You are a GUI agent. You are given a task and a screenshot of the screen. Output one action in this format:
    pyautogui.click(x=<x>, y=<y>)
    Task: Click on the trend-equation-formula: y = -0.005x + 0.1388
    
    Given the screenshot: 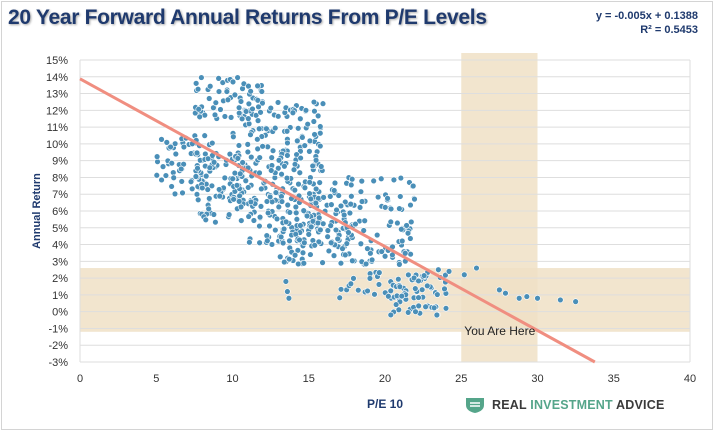 What is the action you would take?
    pyautogui.click(x=646, y=16)
    